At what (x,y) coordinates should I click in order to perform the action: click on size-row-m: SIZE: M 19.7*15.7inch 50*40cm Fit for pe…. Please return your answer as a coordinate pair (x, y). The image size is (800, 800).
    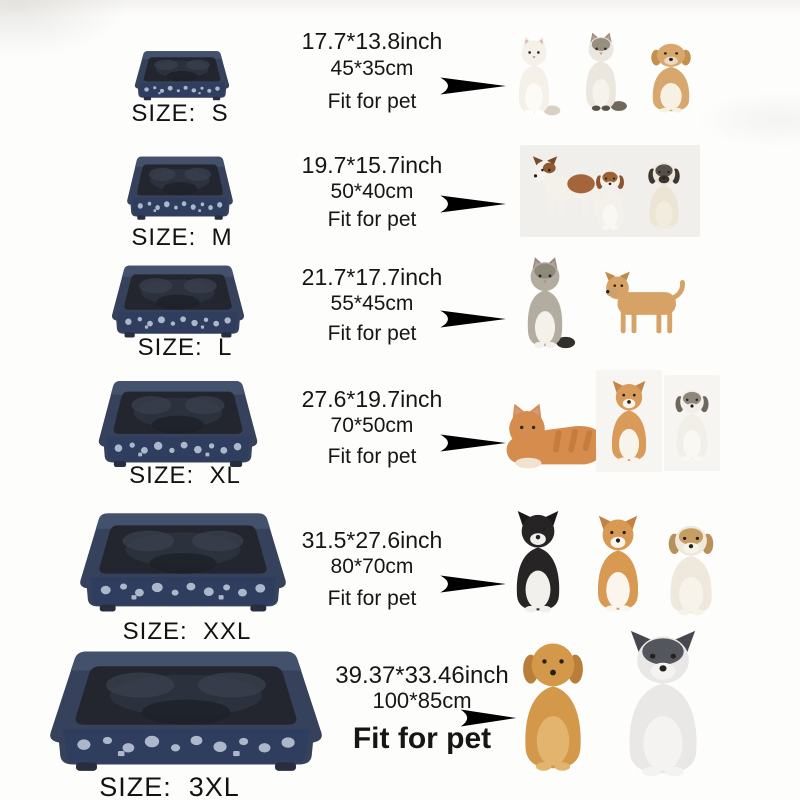
    Looking at the image, I should click on (400, 197).